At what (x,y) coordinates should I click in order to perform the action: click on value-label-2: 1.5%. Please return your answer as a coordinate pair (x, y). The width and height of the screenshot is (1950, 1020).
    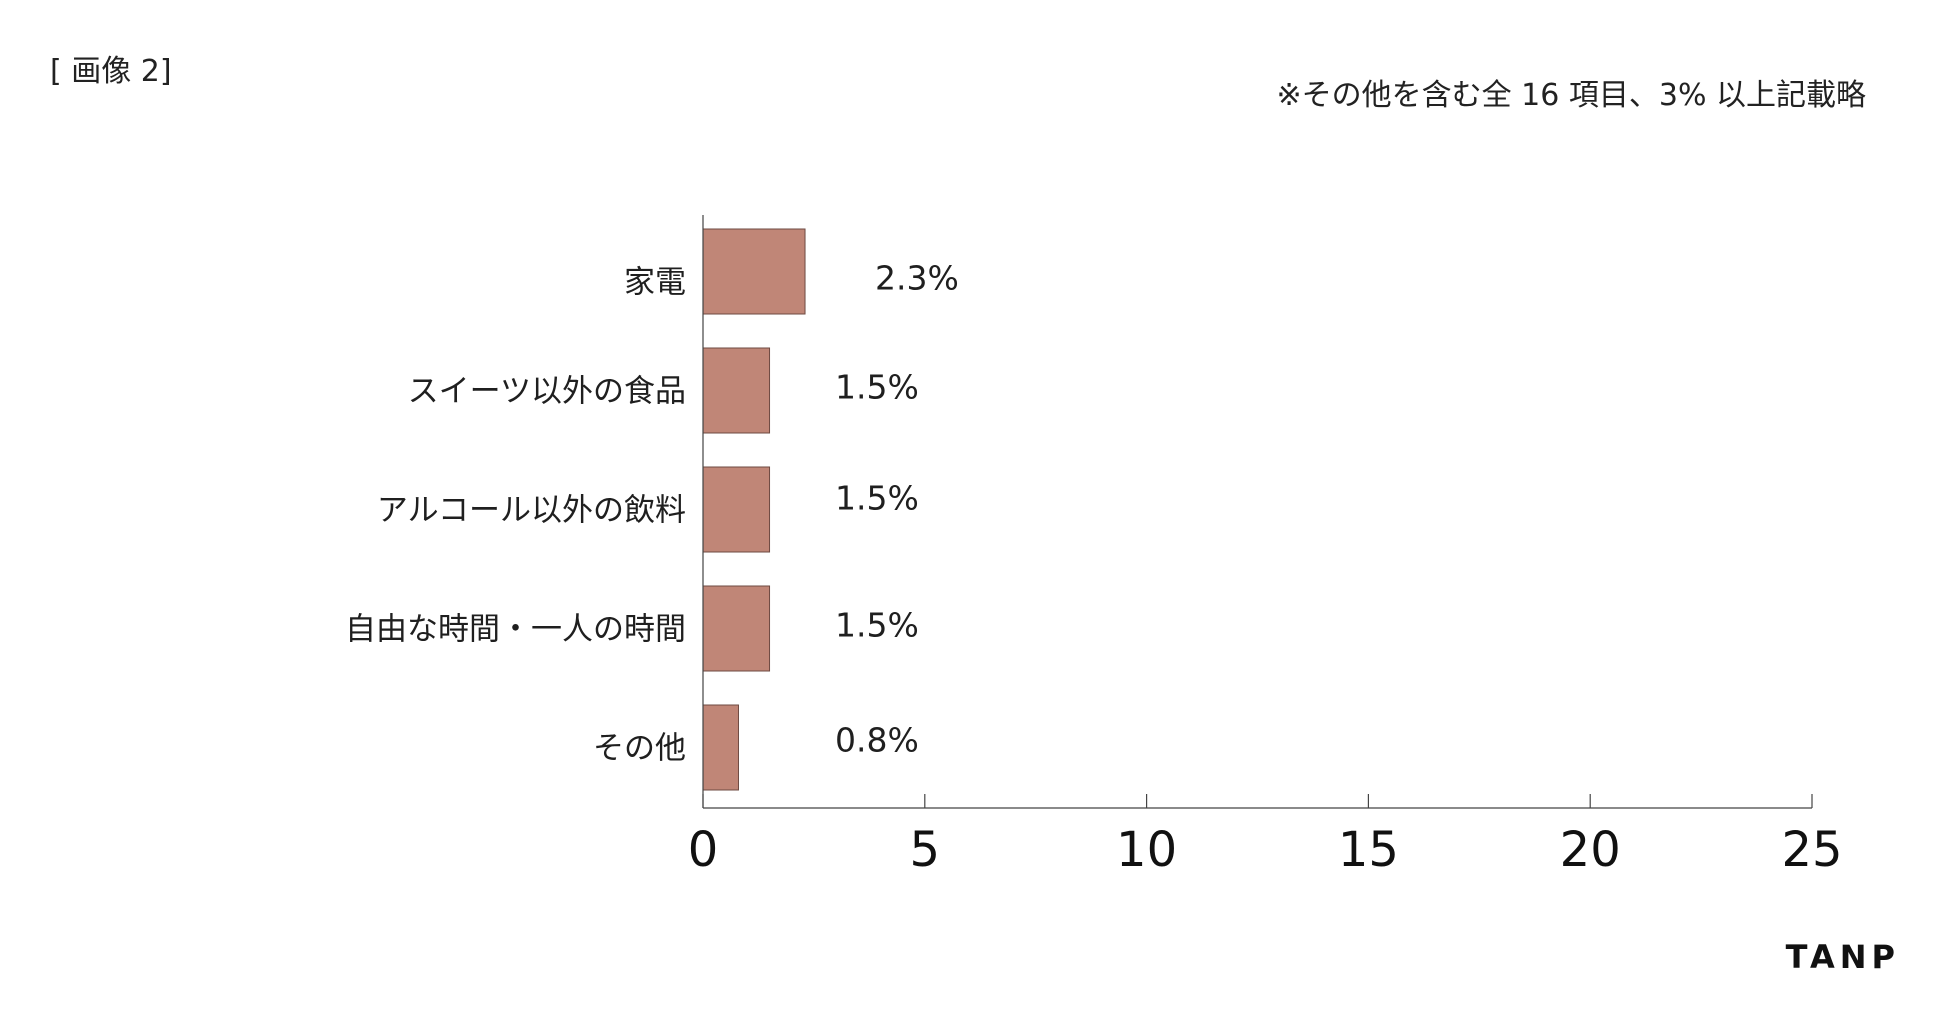
    Looking at the image, I should click on (877, 498).